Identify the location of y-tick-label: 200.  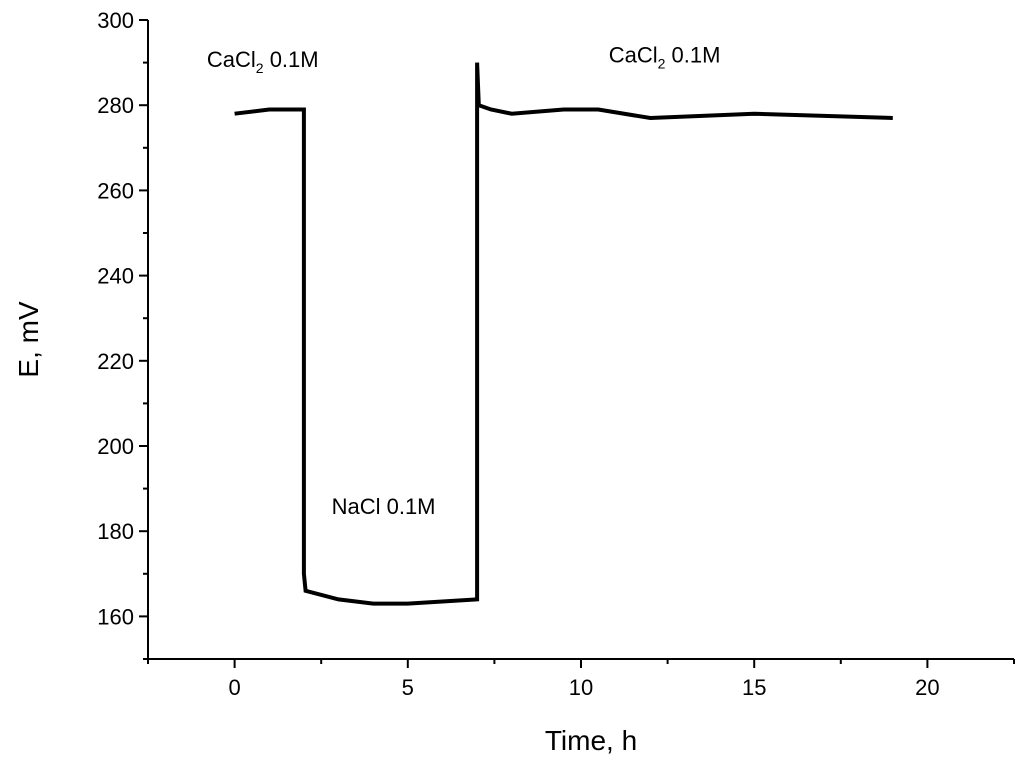
(115, 446).